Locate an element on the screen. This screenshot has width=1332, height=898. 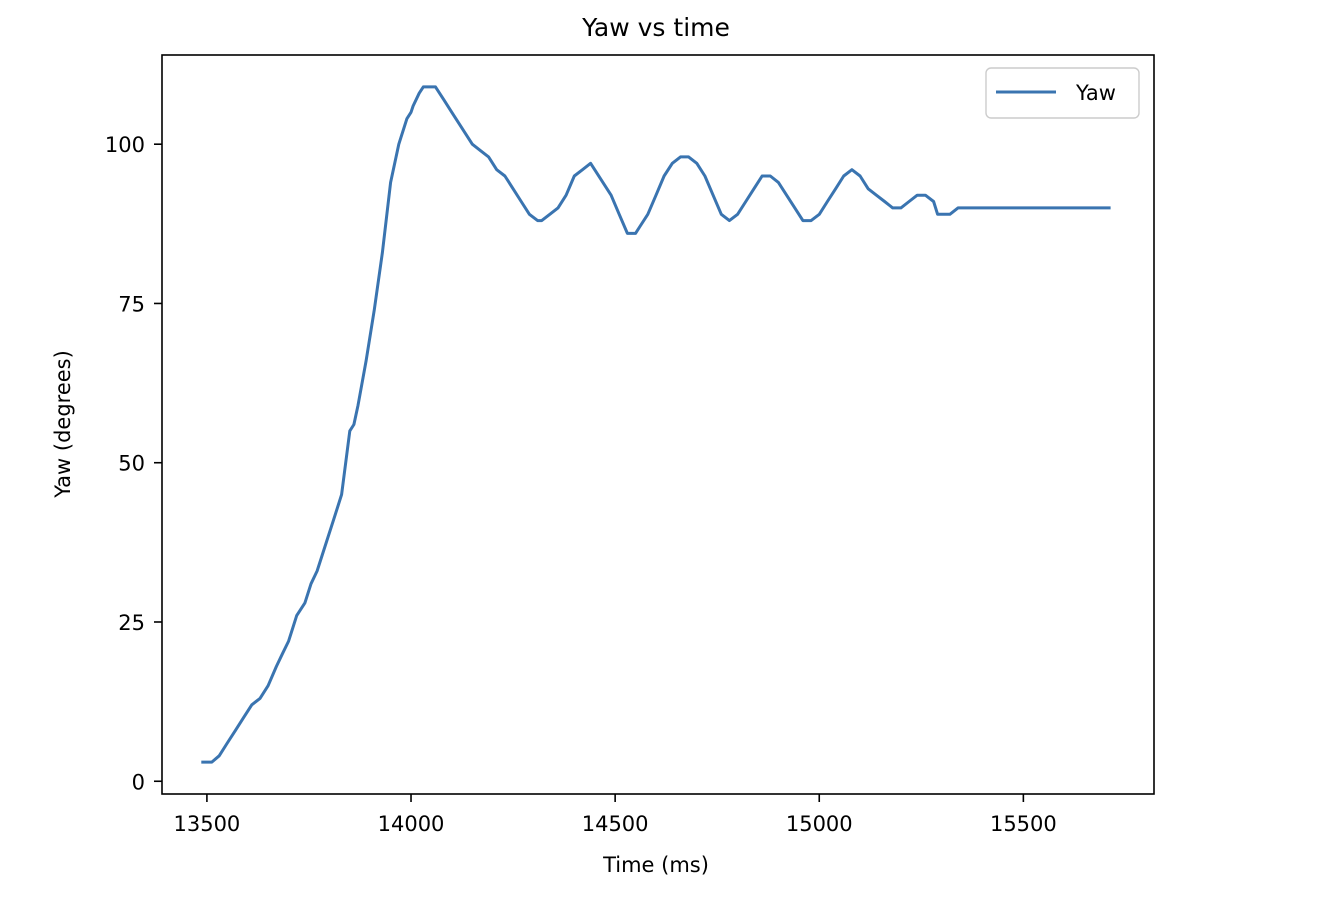
y-axis: 0 25 50 75 100 is located at coordinates (133, 463).